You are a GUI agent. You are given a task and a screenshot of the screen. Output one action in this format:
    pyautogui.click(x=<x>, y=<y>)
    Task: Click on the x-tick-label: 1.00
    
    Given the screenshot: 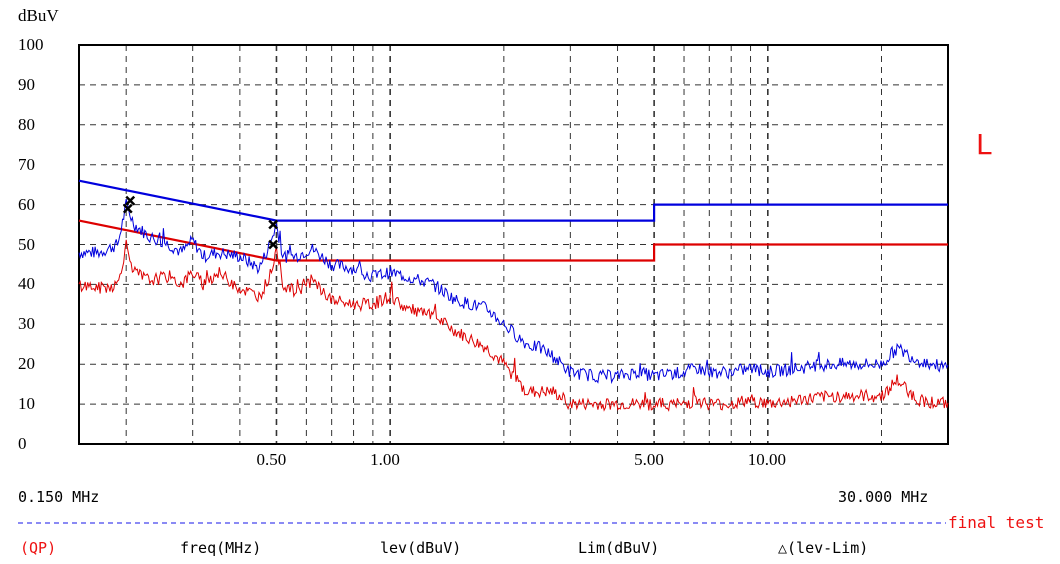 What is the action you would take?
    pyautogui.click(x=385, y=459)
    